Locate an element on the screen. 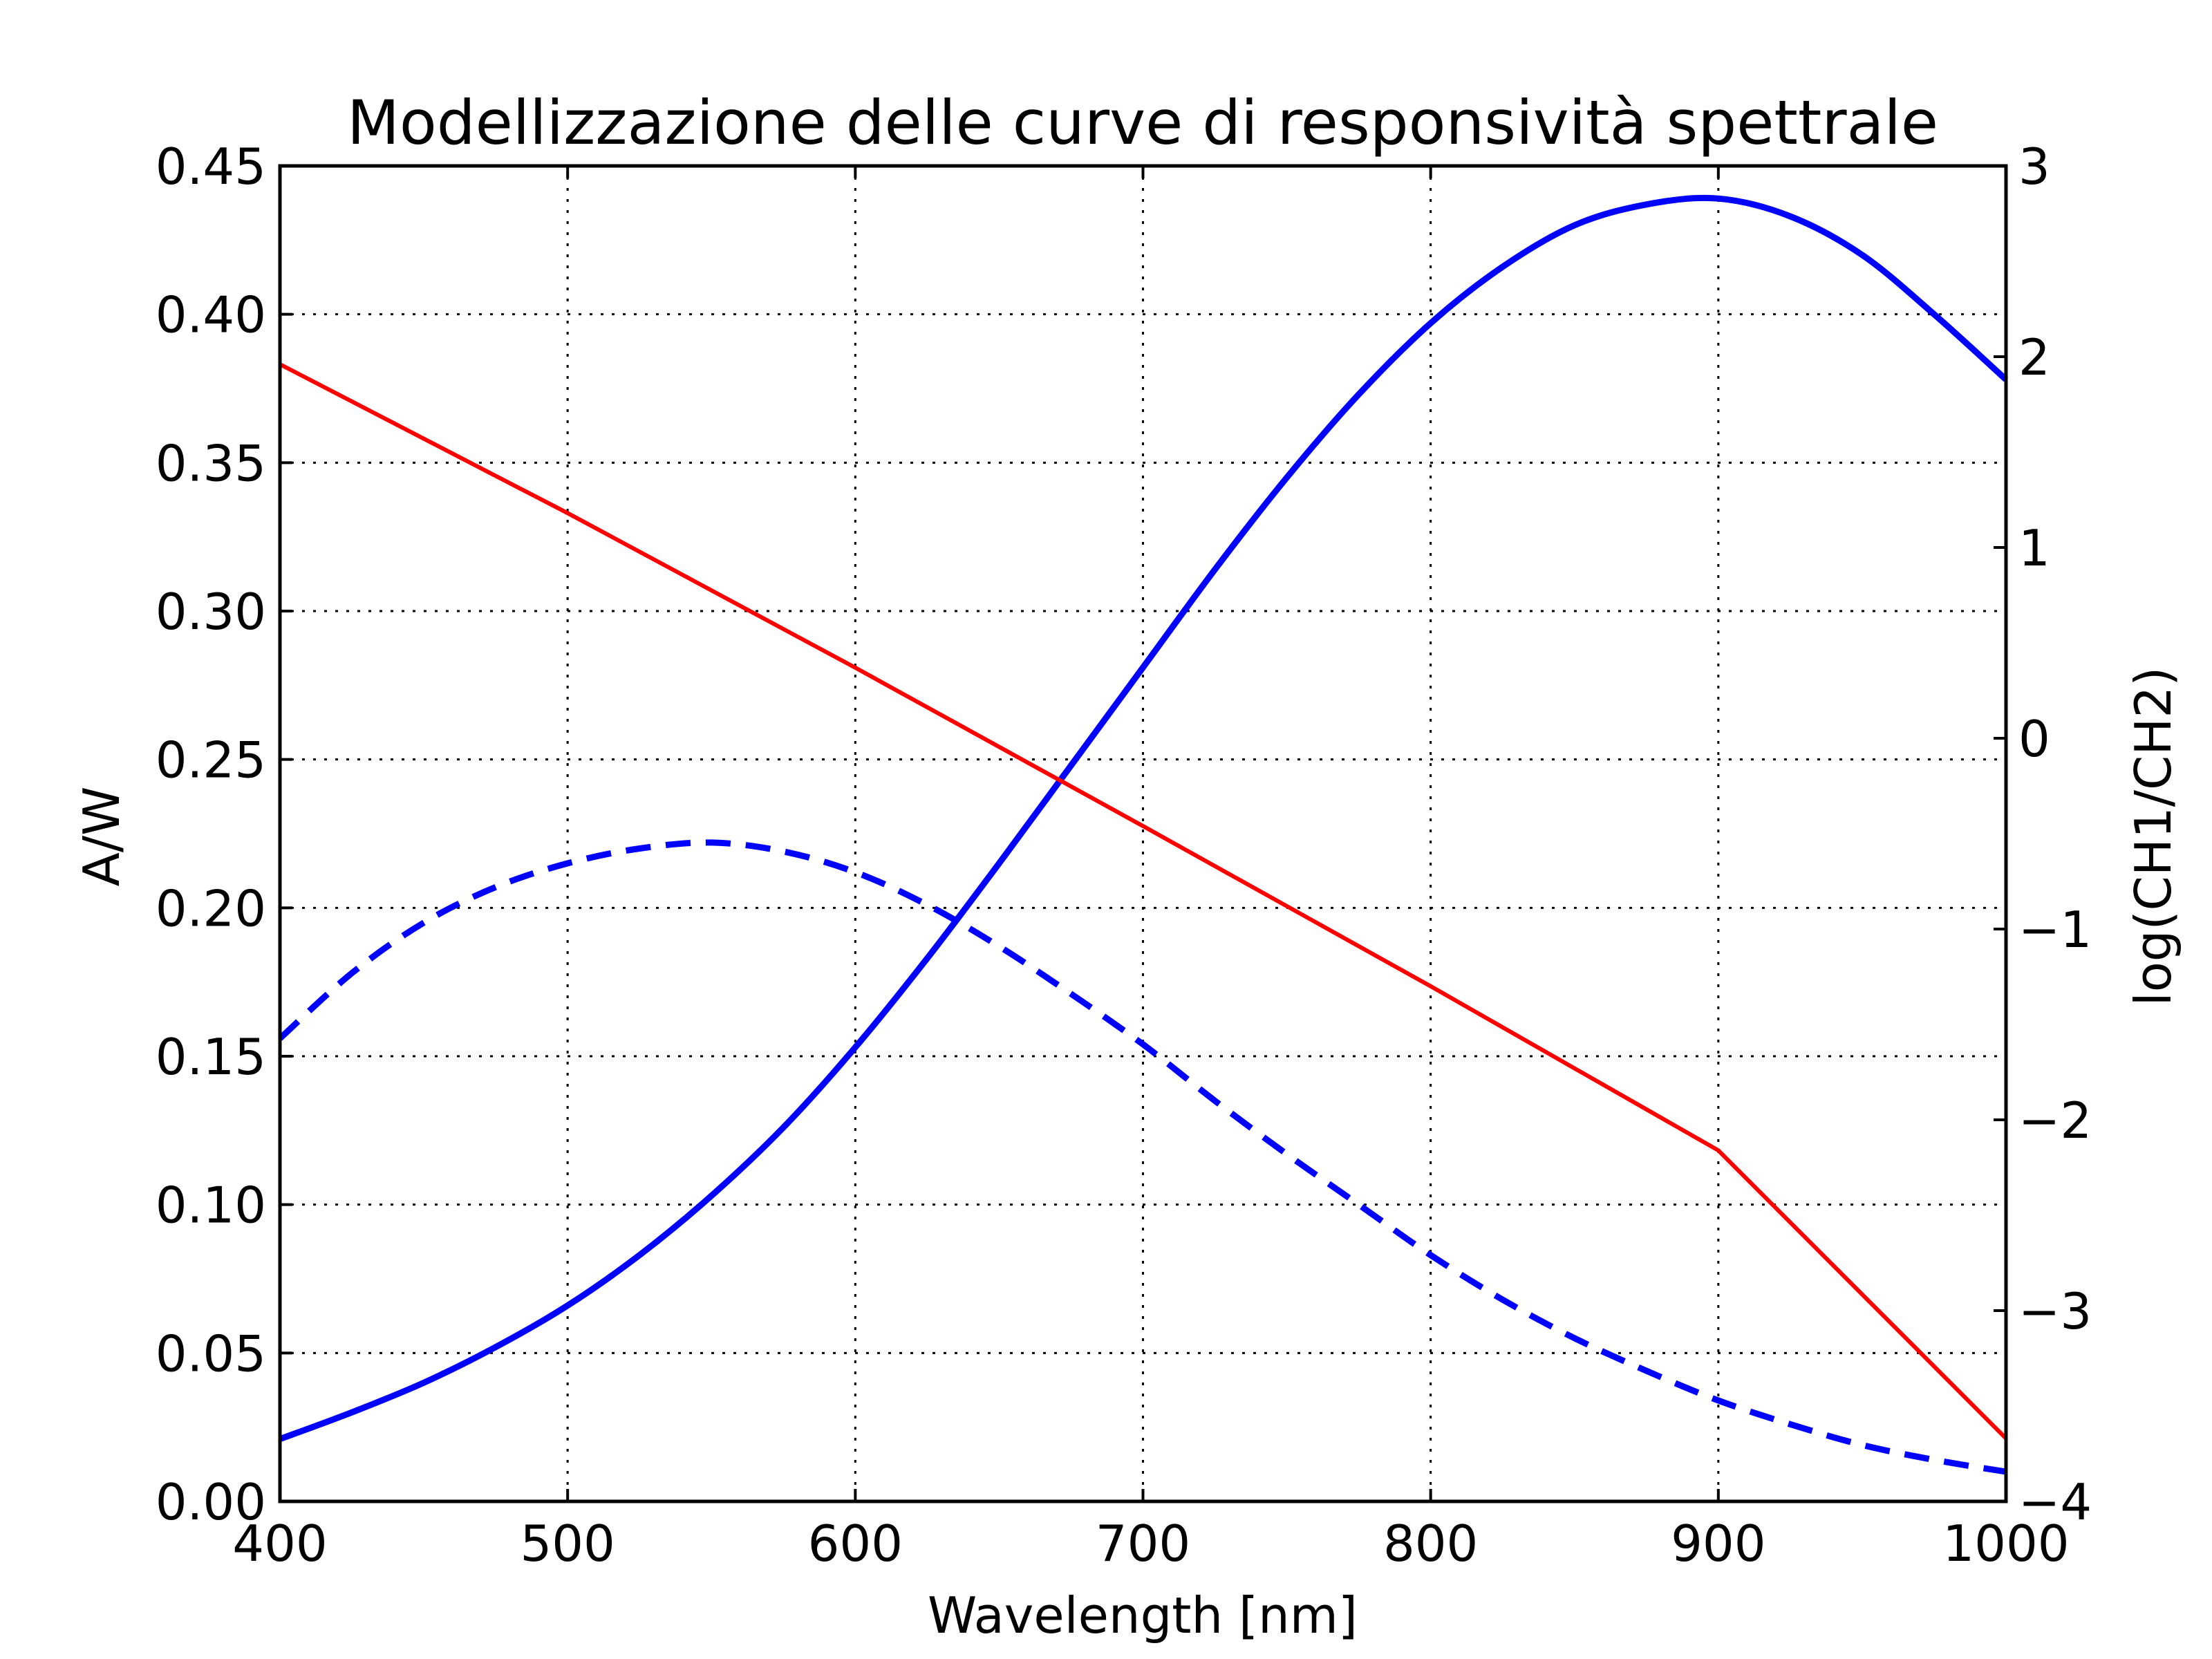 This screenshot has width=2212, height=1659. x-tick-label: 700 is located at coordinates (1143, 1544).